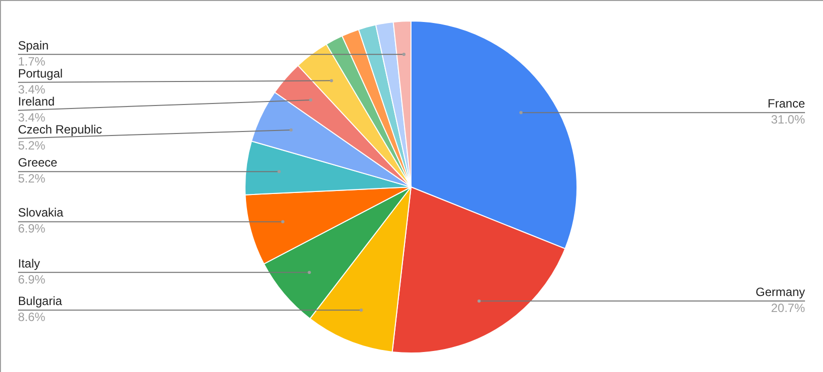 Image resolution: width=823 pixels, height=372 pixels. I want to click on data-label: 20.7%, so click(788, 308).